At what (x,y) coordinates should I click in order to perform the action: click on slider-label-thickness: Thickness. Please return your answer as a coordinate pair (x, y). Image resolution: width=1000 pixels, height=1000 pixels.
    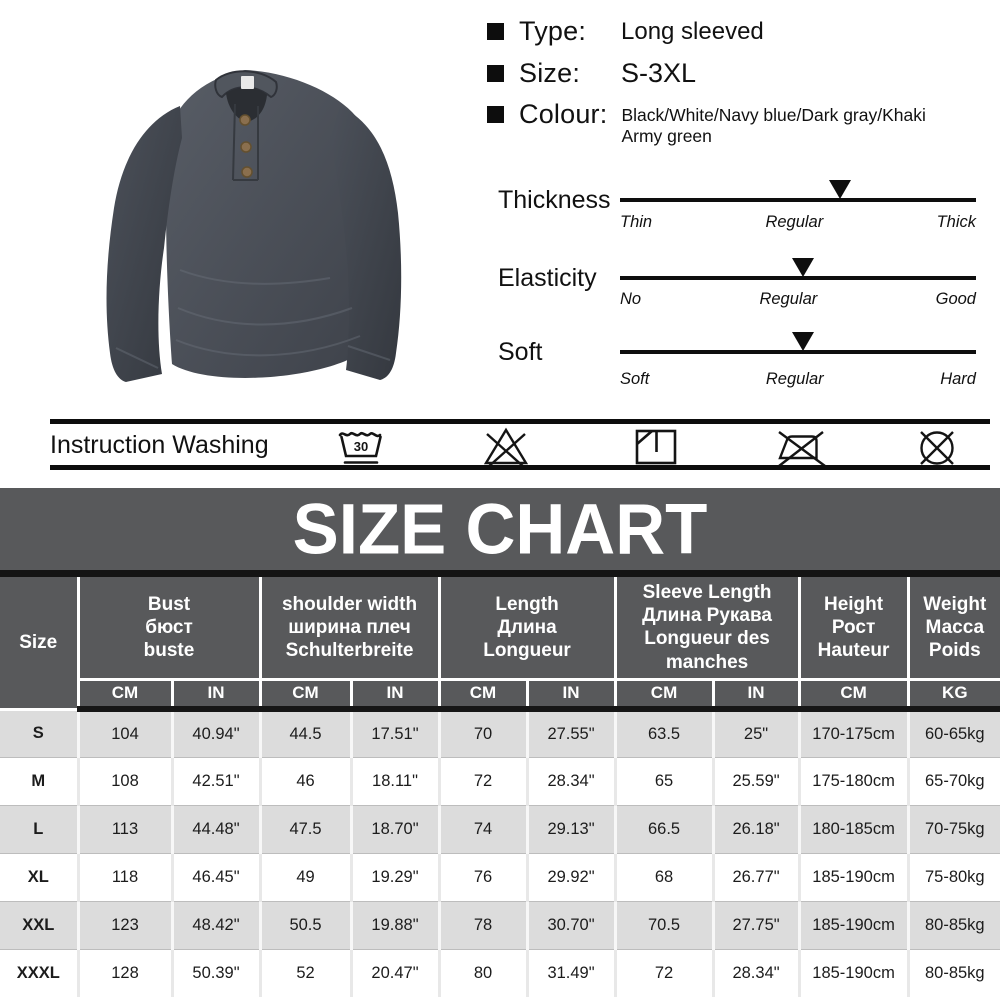
    Looking at the image, I should click on (554, 200).